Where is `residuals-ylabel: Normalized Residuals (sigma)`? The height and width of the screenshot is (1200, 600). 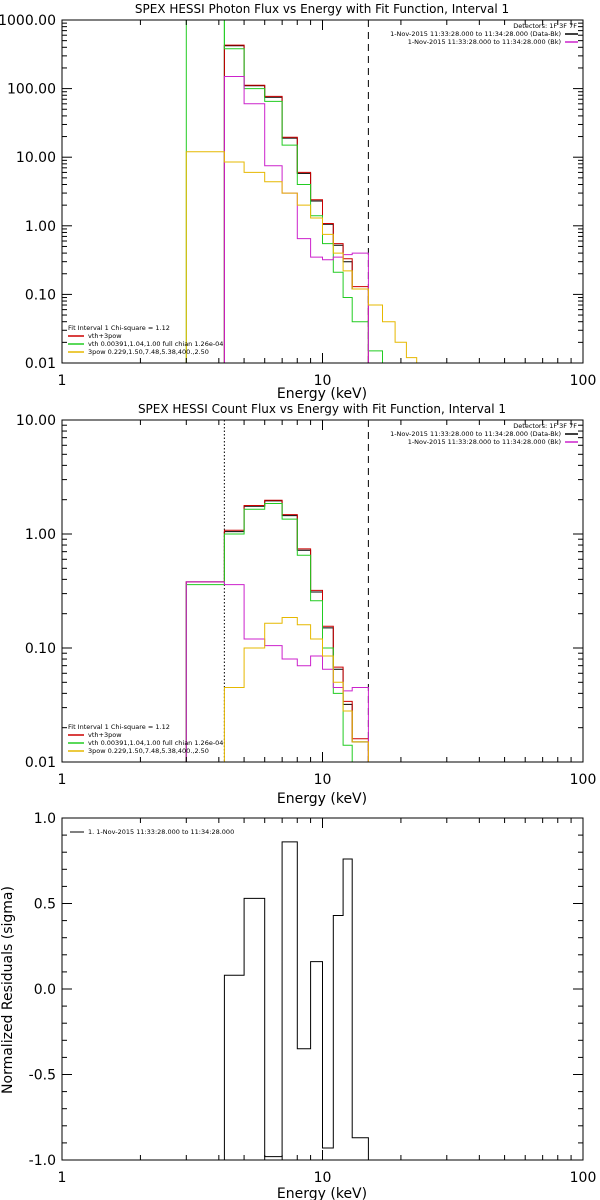 residuals-ylabel: Normalized Residuals (sigma) is located at coordinates (8, 990).